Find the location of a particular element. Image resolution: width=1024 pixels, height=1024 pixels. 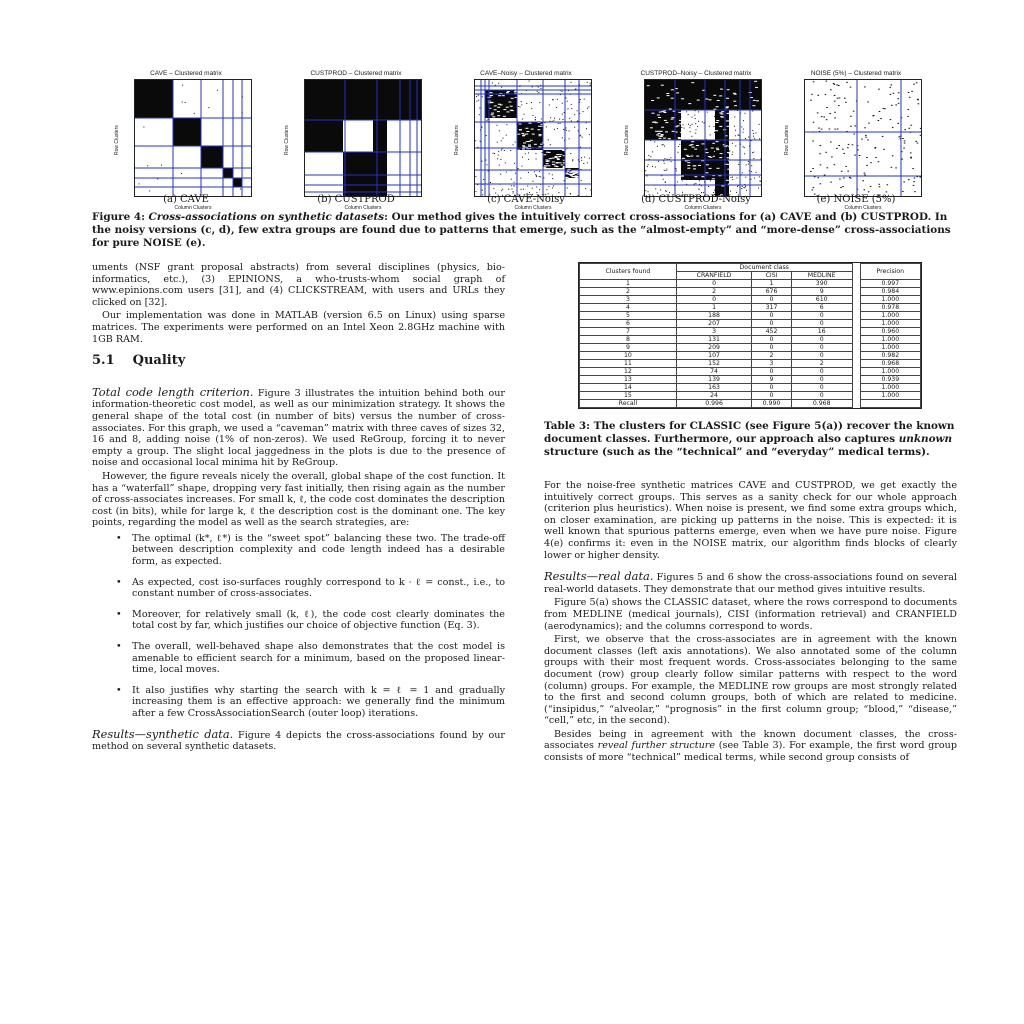

table-row: 7 3 452 16 0.960 is located at coordinates (750, 331).